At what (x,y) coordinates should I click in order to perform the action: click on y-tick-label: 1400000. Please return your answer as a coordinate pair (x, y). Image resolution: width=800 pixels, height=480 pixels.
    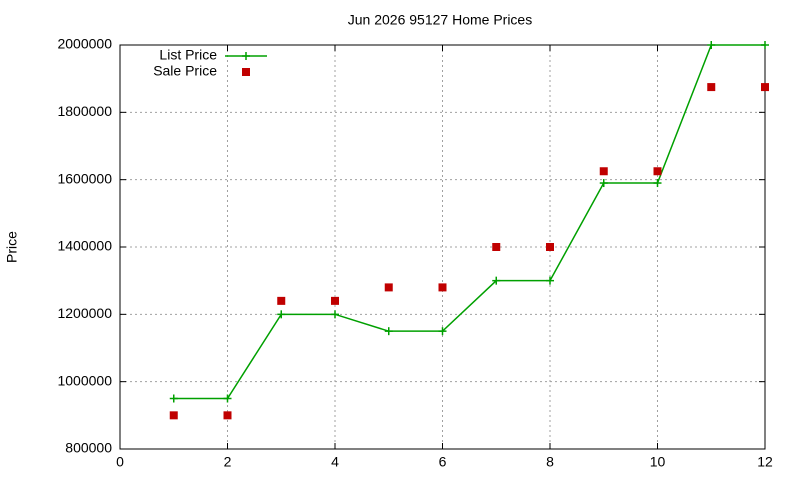
    Looking at the image, I should click on (84, 246).